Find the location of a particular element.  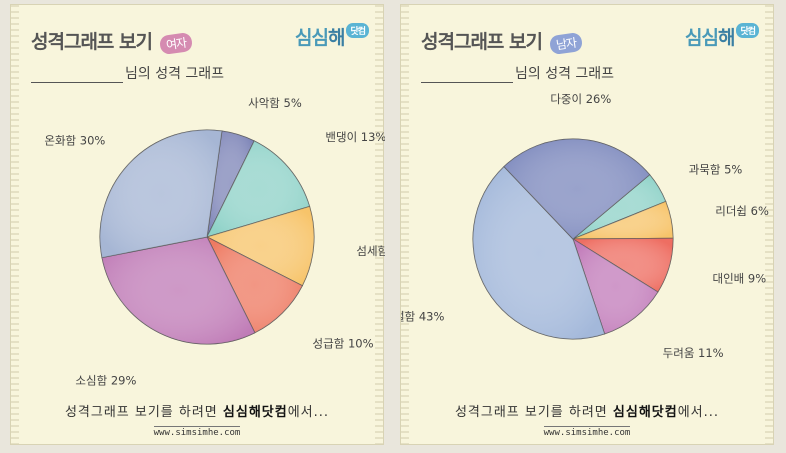

slice-label: 성급함 10% is located at coordinates (343, 344).